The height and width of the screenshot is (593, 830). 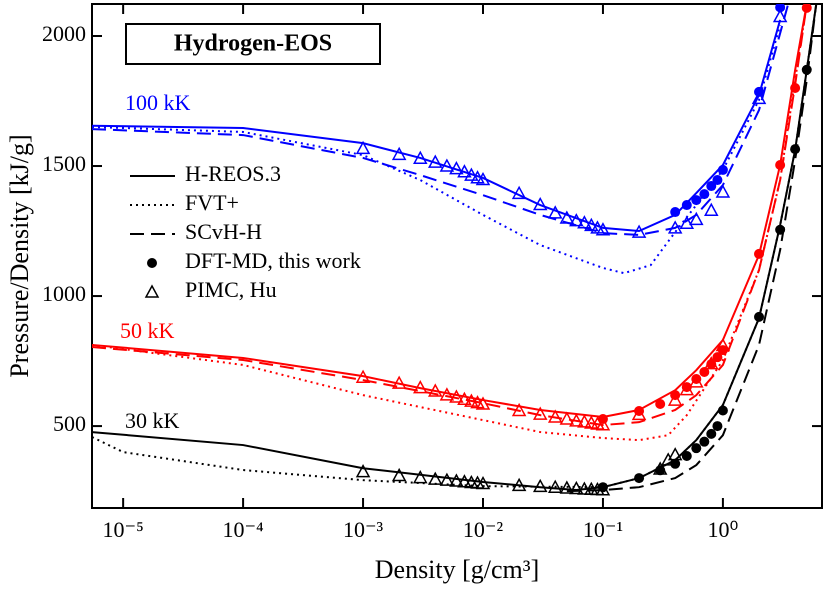 What do you see at coordinates (212, 202) in the screenshot?
I see `legend-label: FVT+` at bounding box center [212, 202].